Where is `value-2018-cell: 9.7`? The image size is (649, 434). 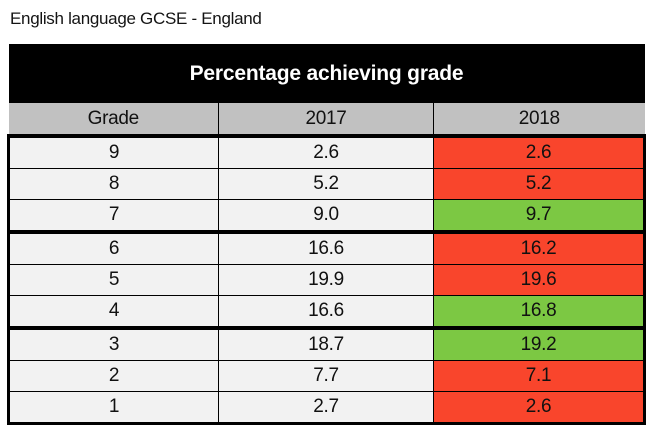 value-2018-cell: 9.7 is located at coordinates (539, 216).